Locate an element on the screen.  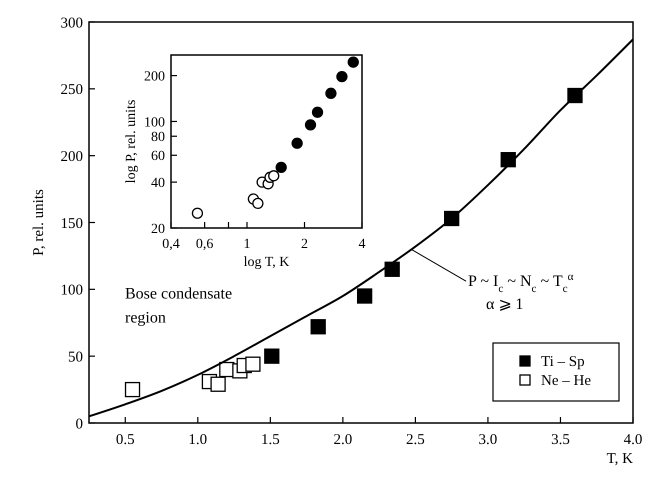
y-tick-label: 150 is located at coordinates (71, 224).